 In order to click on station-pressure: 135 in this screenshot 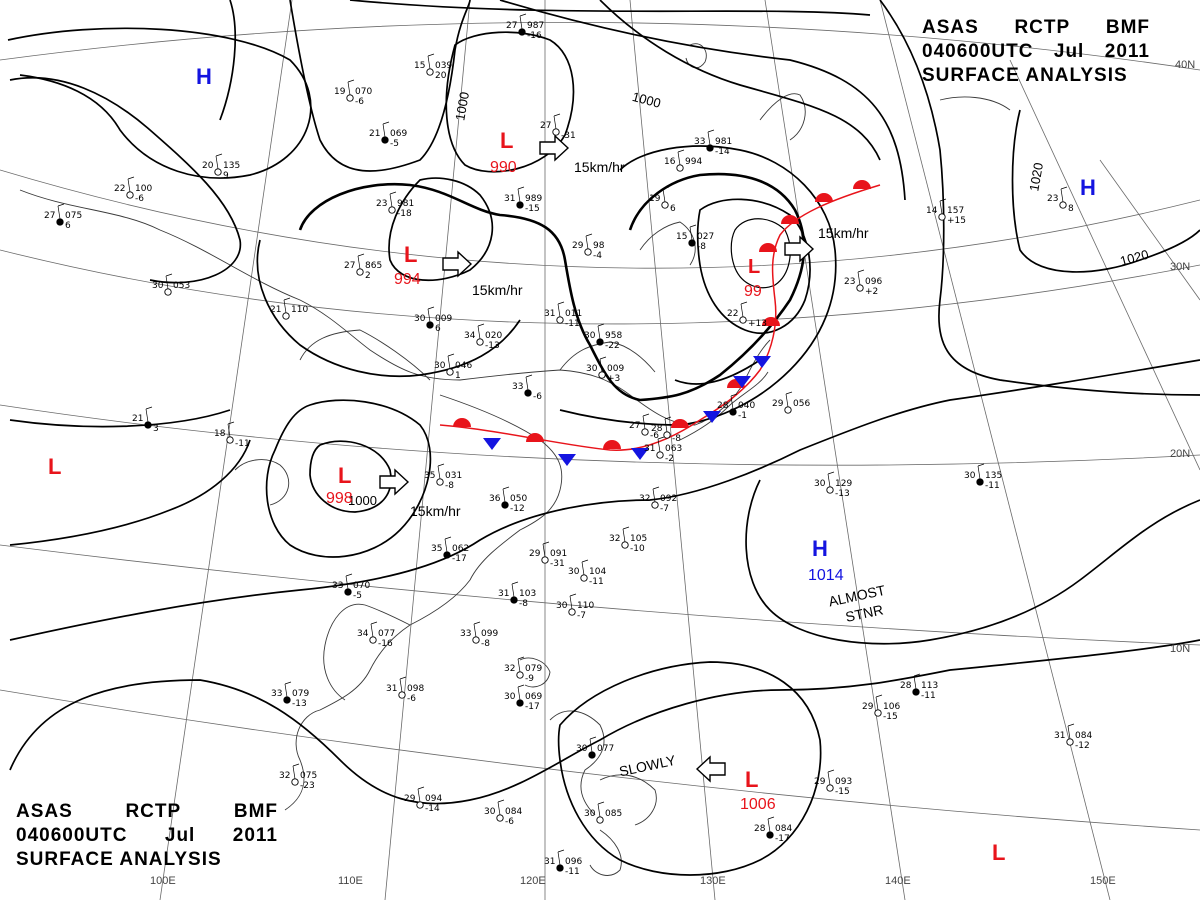, I will do `click(231, 166)`.